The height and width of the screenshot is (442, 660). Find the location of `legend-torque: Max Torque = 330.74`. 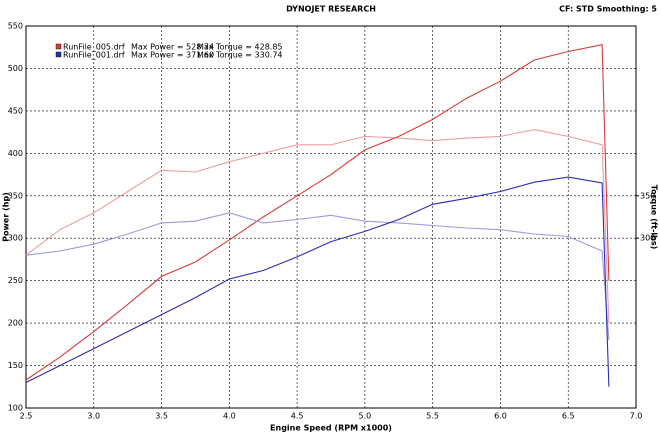

legend-torque: Max Torque = 330.74 is located at coordinates (240, 55).